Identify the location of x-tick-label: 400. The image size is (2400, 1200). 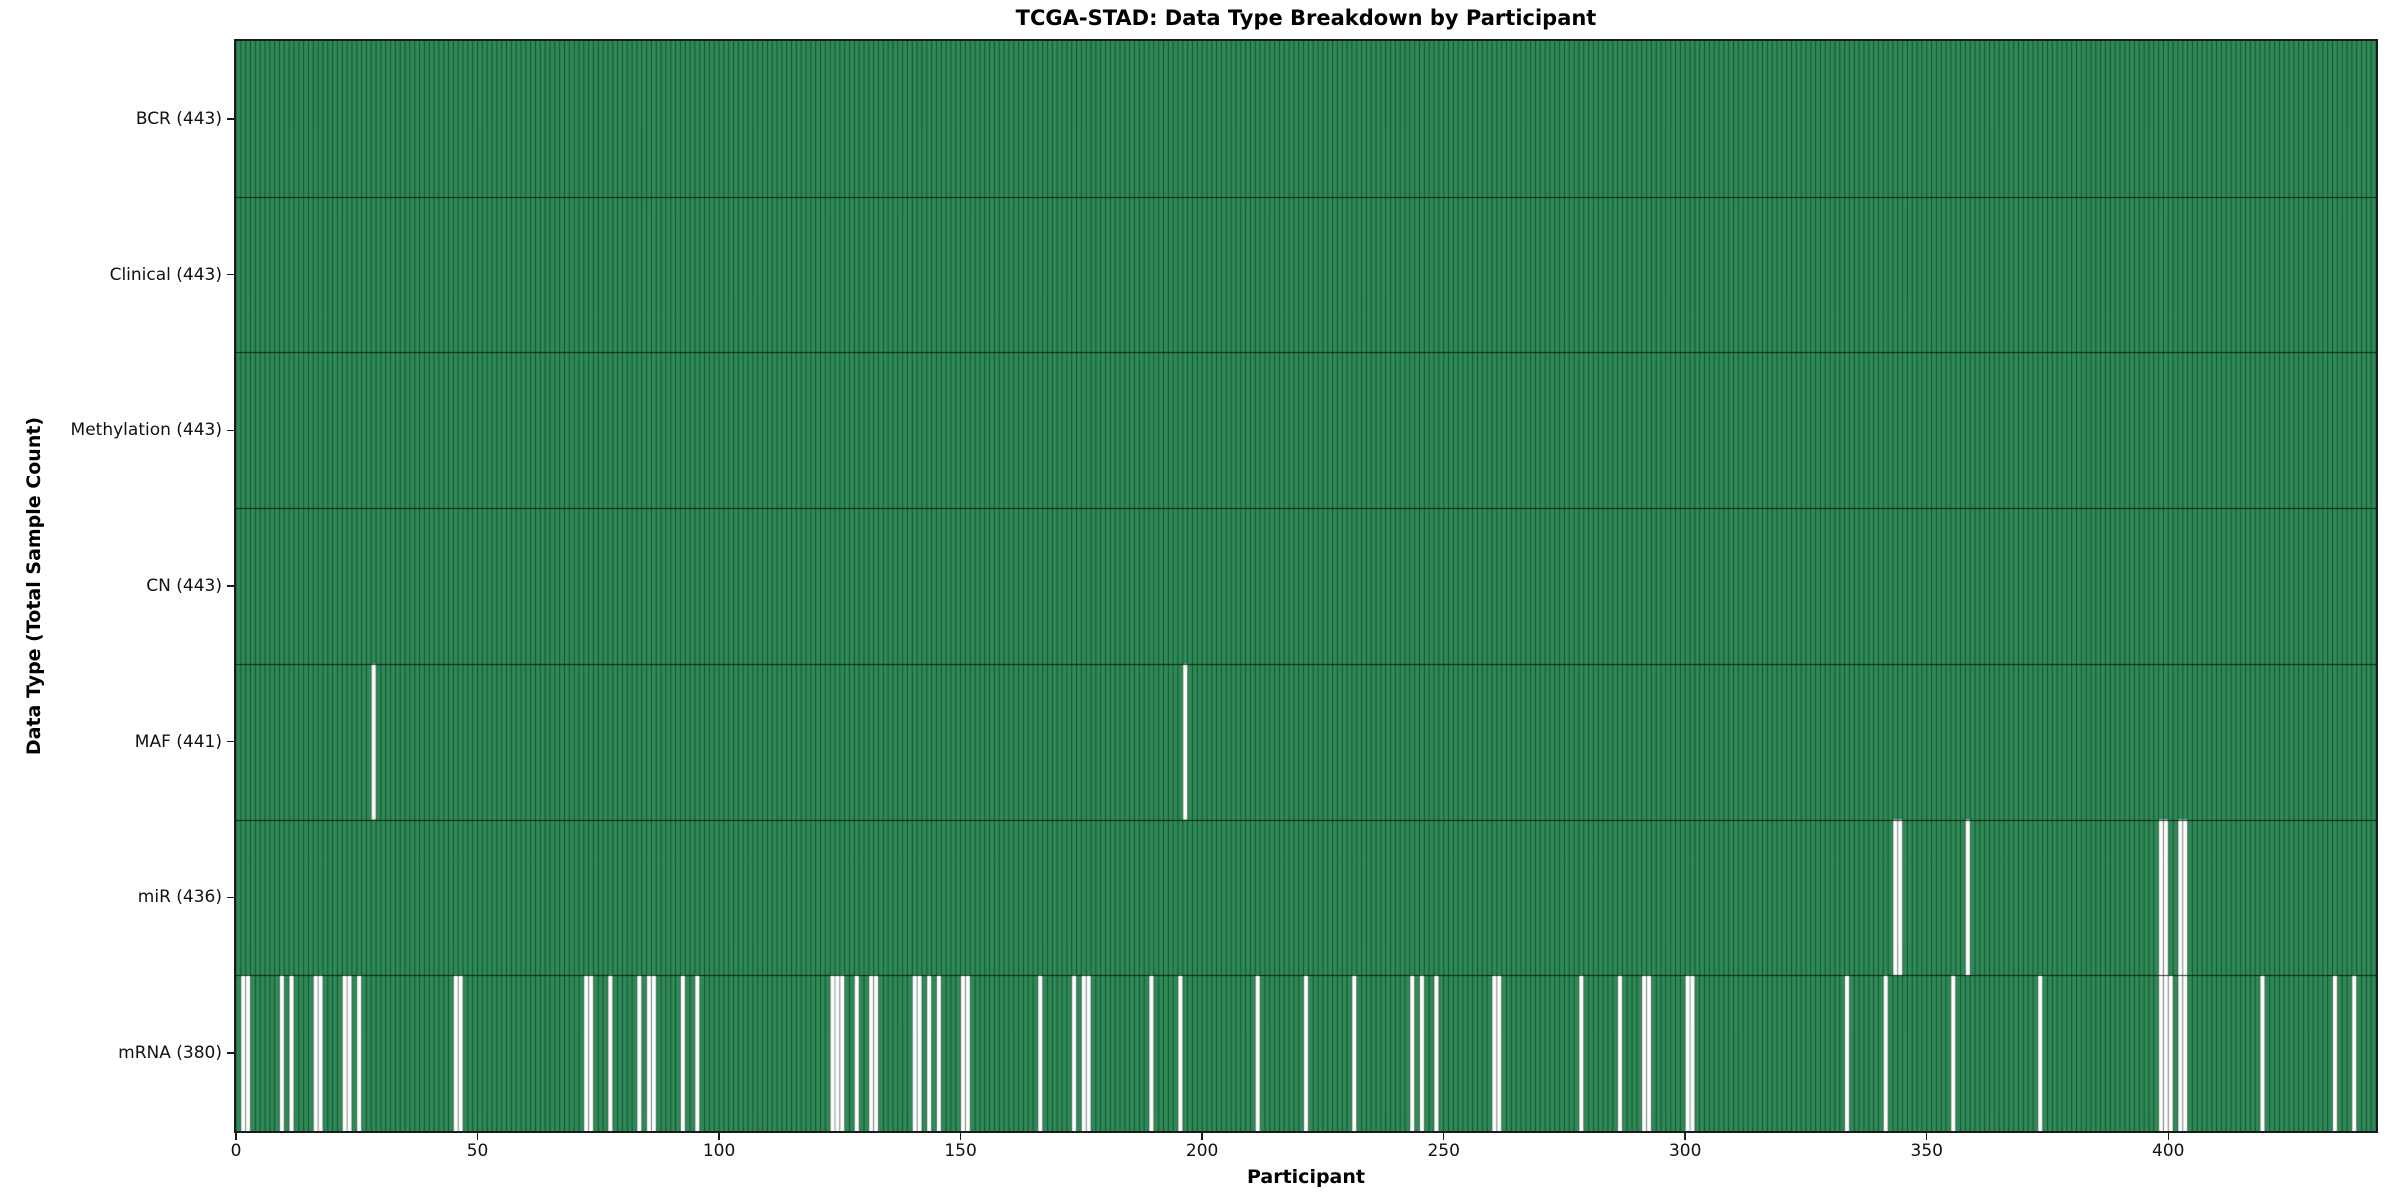
(2168, 1151).